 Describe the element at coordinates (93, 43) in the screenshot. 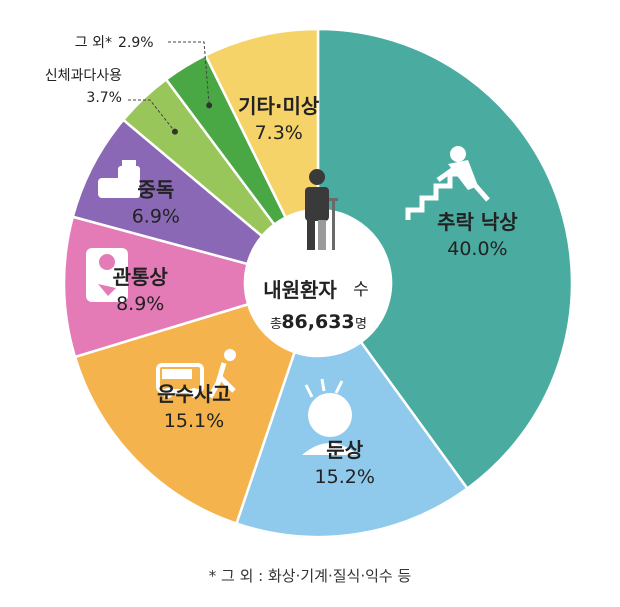

I see `slice-label: 그 외*` at that location.